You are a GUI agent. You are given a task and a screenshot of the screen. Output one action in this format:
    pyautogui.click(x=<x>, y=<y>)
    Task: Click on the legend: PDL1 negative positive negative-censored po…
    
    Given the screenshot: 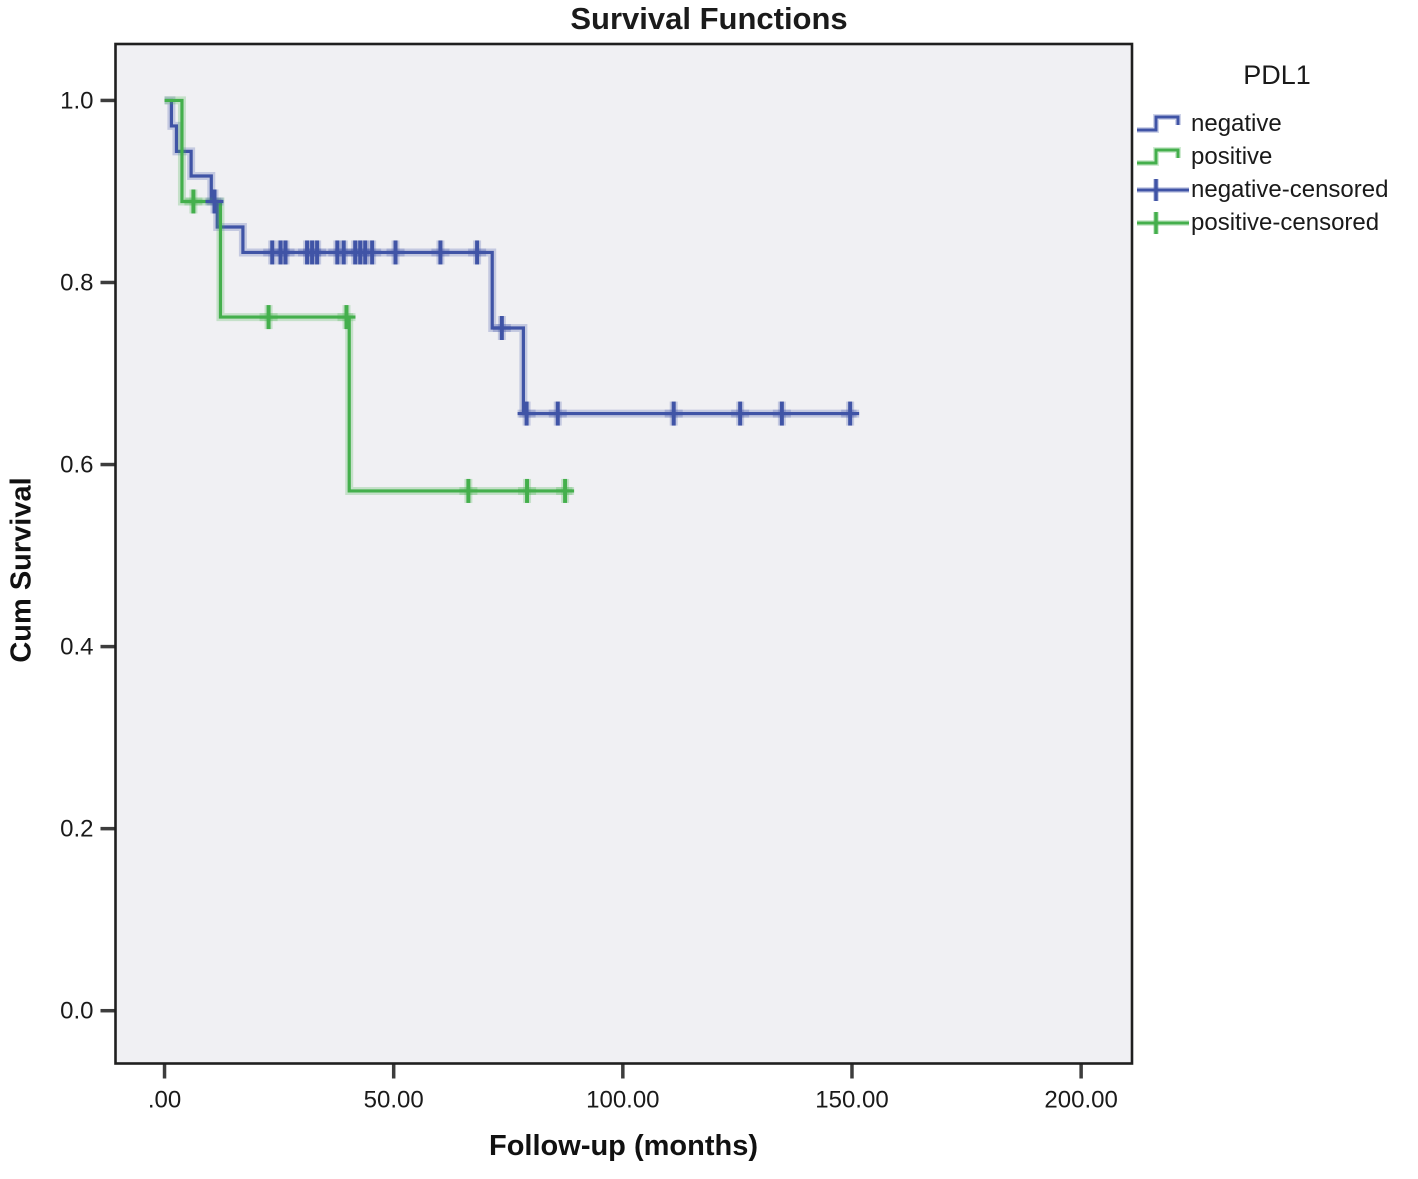 What is the action you would take?
    pyautogui.click(x=1277, y=149)
    